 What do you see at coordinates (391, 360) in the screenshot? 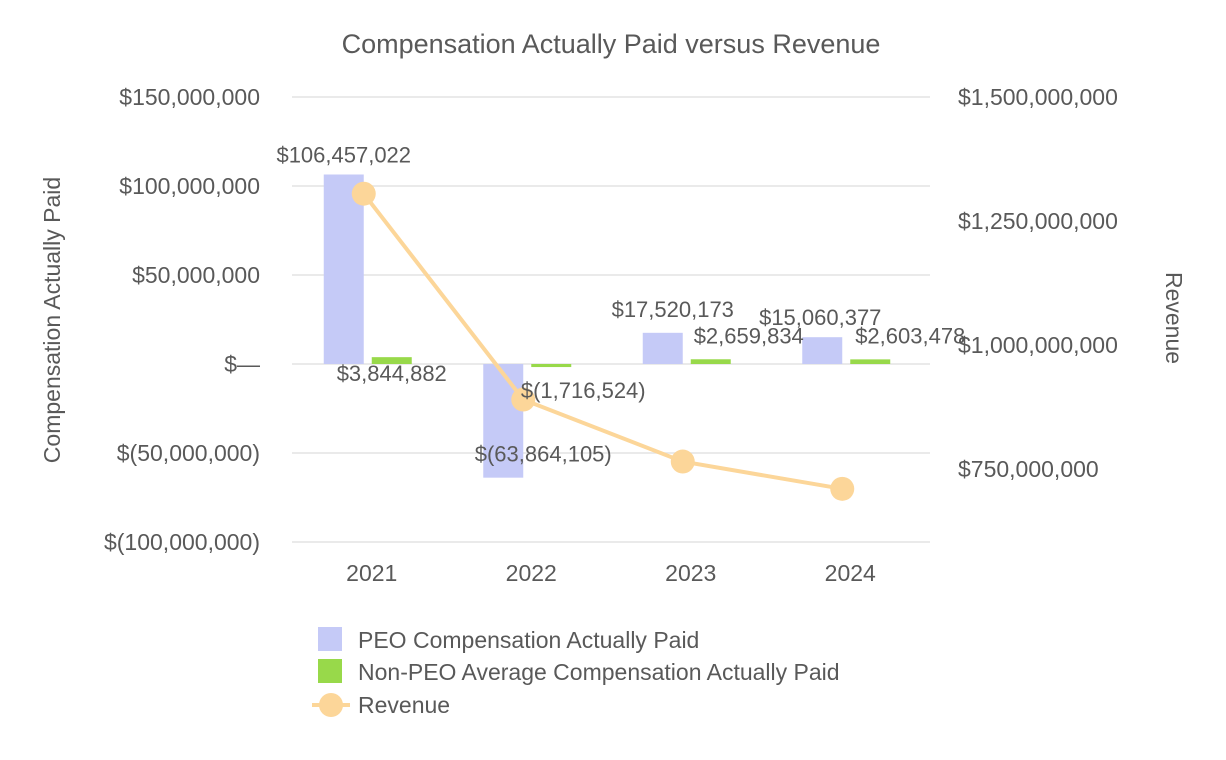
I see `non-peo-bar-2021` at bounding box center [391, 360].